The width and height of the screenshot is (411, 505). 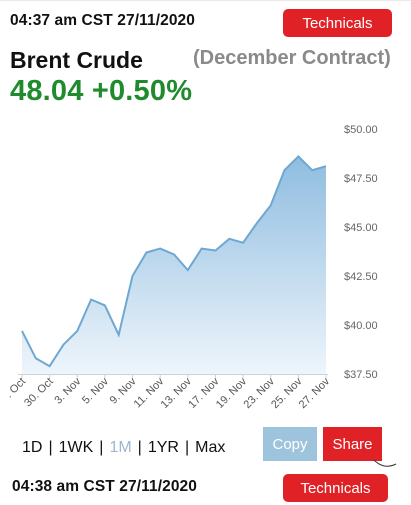 What do you see at coordinates (67, 390) in the screenshot?
I see `x-tick-label: 3. Nov` at bounding box center [67, 390].